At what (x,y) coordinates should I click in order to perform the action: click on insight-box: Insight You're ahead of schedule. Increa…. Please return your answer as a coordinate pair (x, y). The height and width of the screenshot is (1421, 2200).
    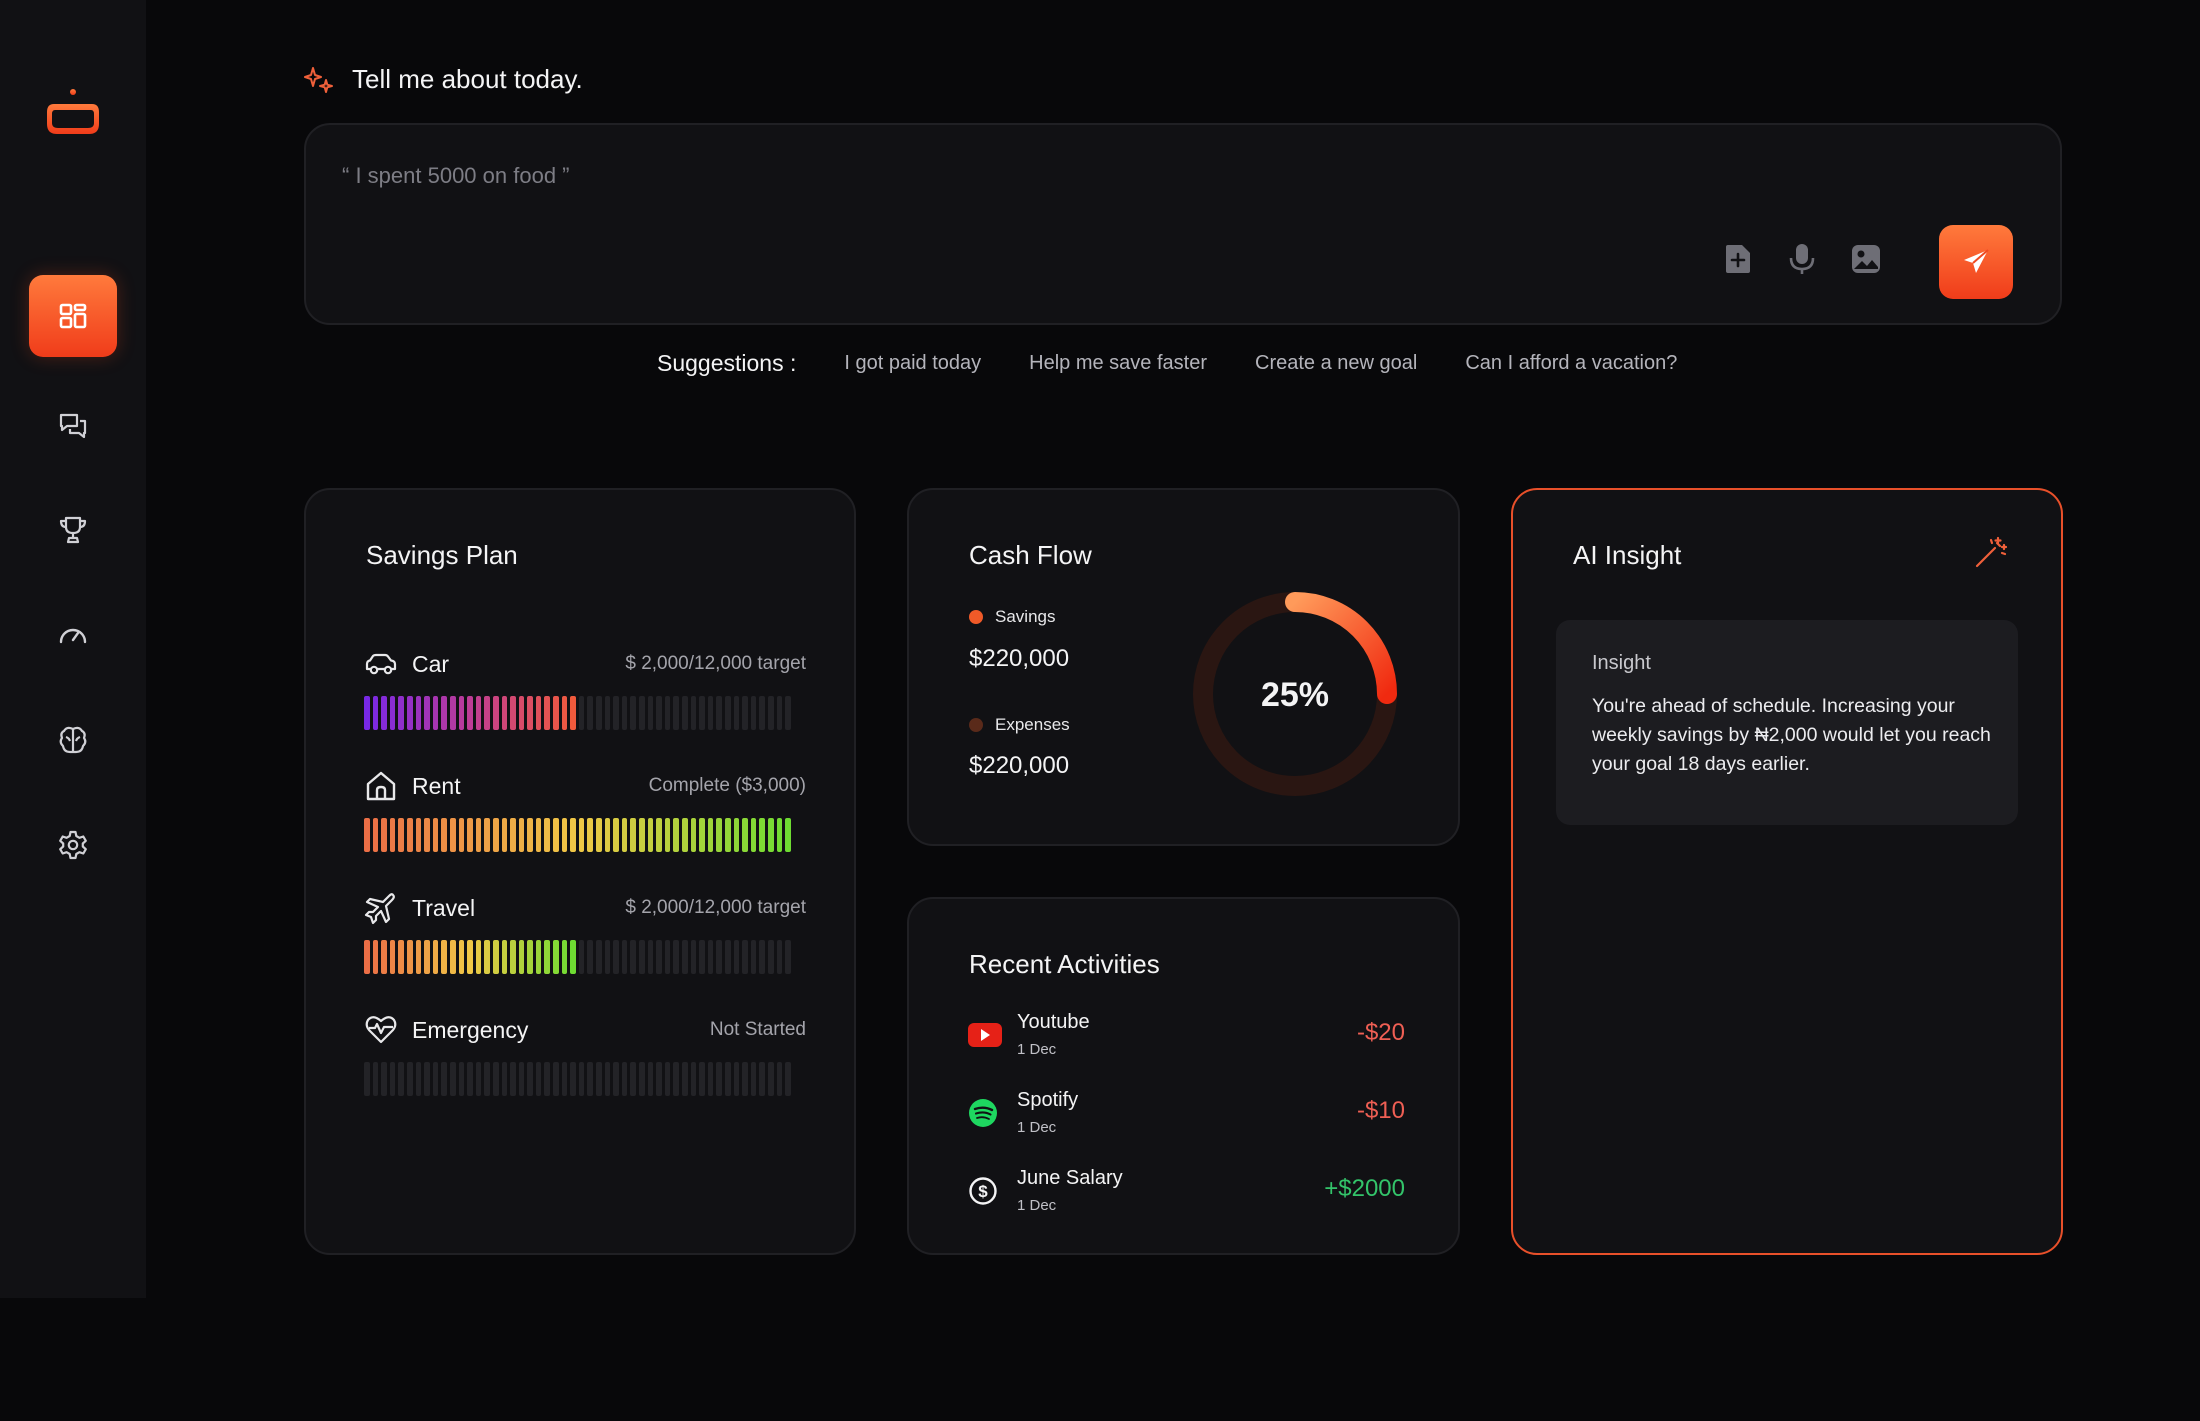
    Looking at the image, I should click on (1787, 722).